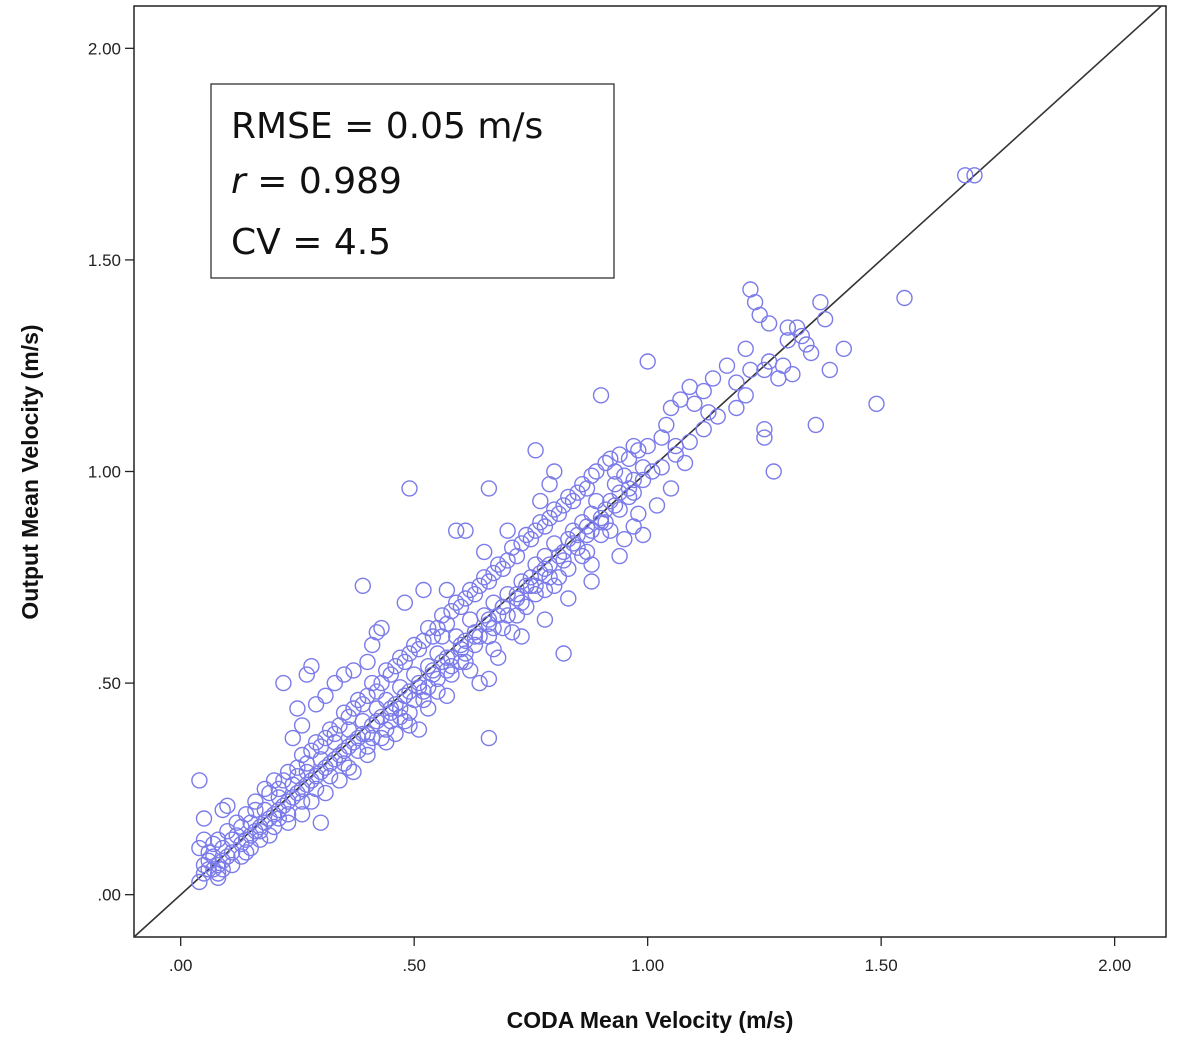  What do you see at coordinates (104, 472) in the screenshot?
I see `y-tick-label: 1.00` at bounding box center [104, 472].